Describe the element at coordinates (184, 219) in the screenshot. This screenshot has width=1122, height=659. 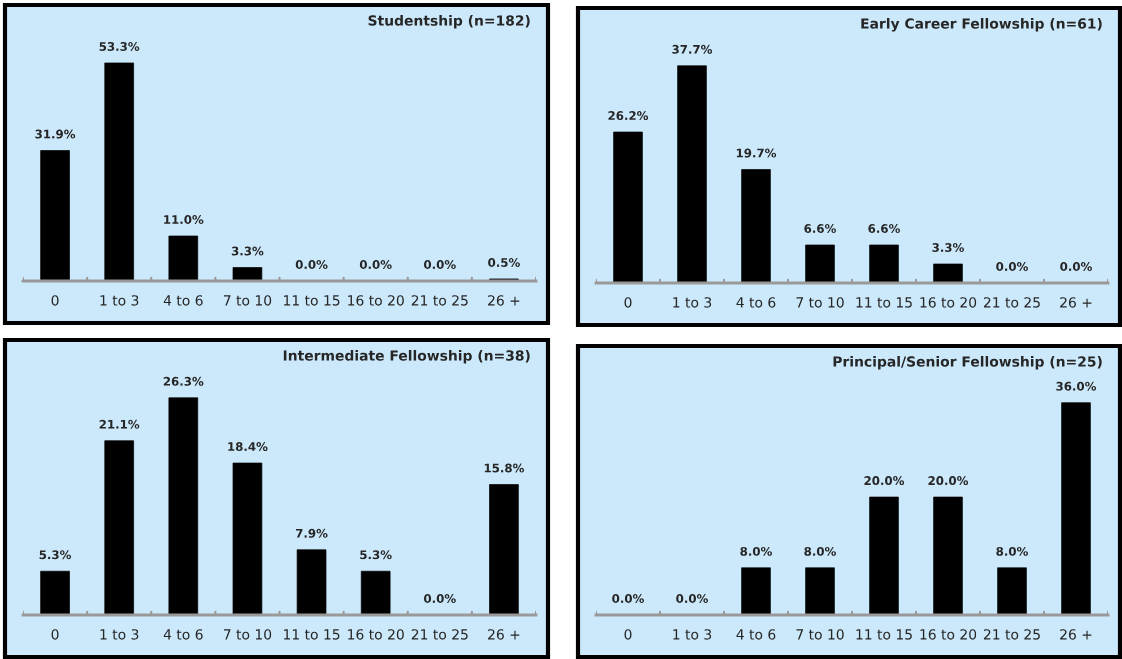
I see `data-label: 11.0%` at that location.